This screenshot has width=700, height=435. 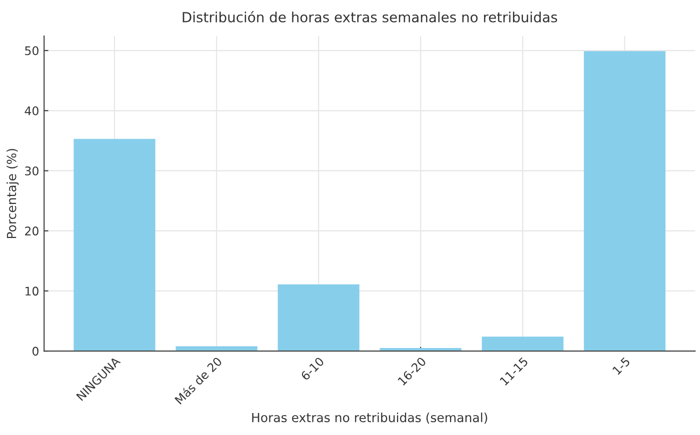 I want to click on chart-title: Distribución de horas extras semanales no retribuidas, so click(x=370, y=16).